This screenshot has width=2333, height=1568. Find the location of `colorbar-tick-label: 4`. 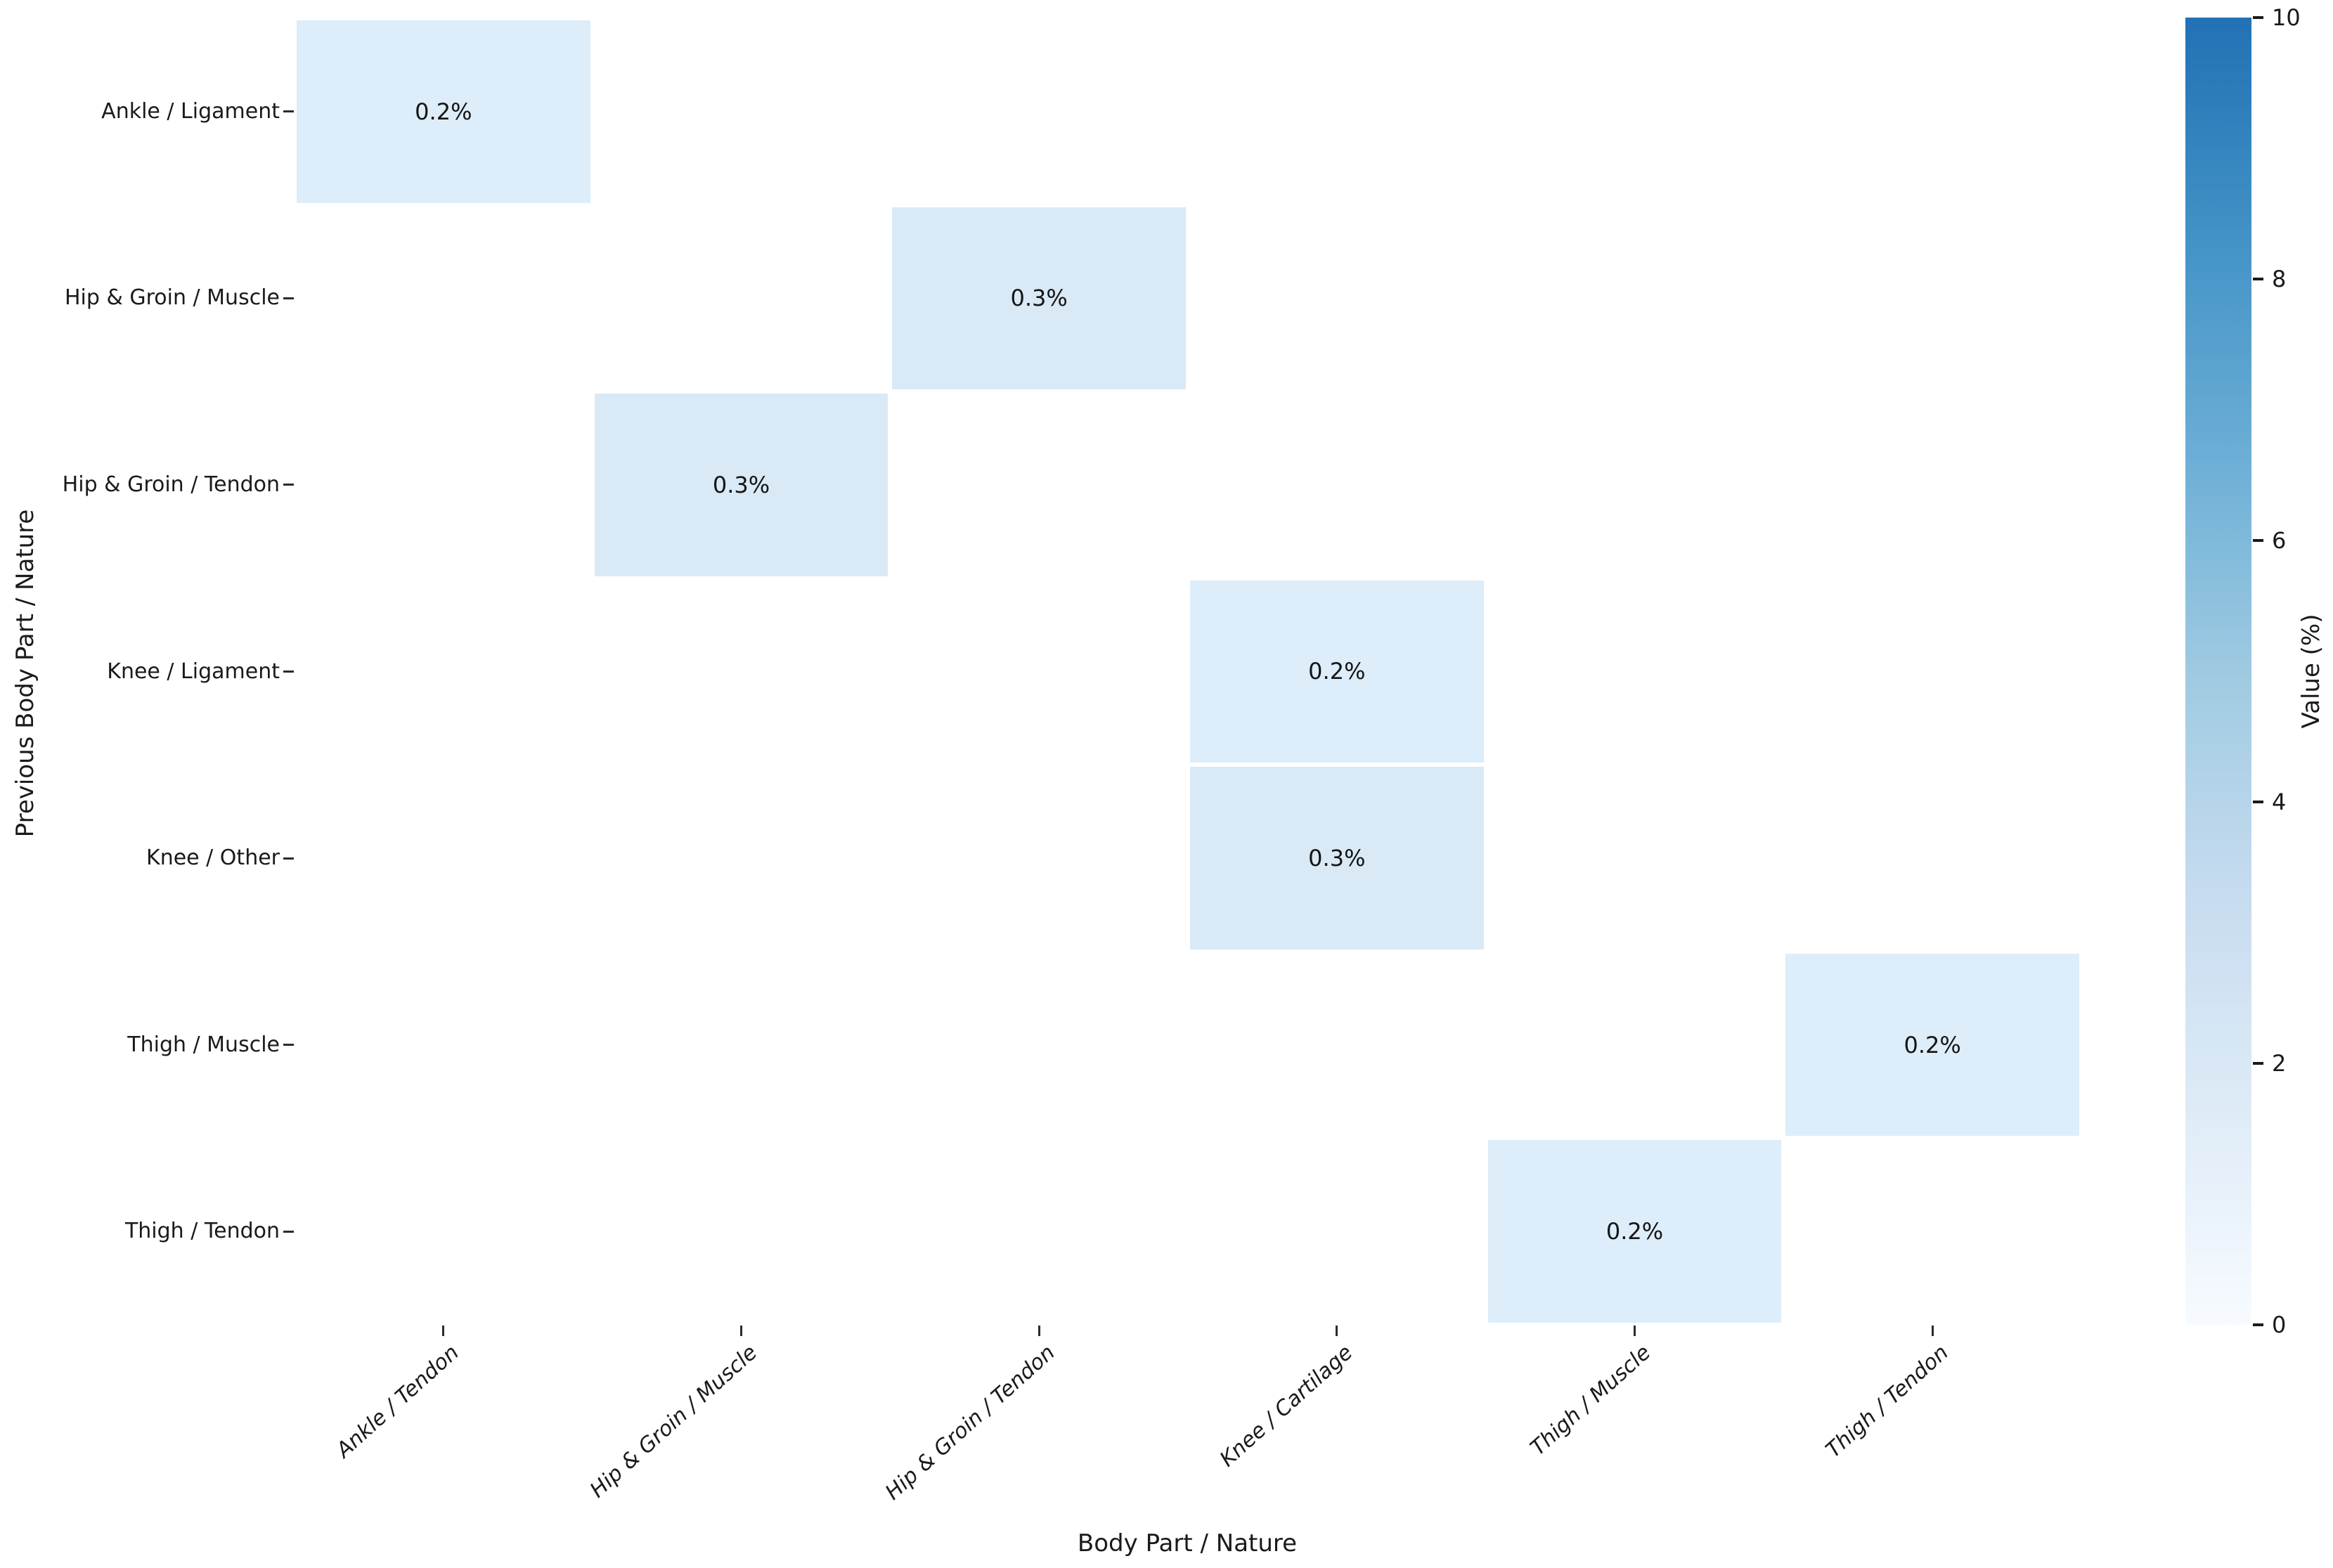

colorbar-tick-label: 4 is located at coordinates (2279, 802).